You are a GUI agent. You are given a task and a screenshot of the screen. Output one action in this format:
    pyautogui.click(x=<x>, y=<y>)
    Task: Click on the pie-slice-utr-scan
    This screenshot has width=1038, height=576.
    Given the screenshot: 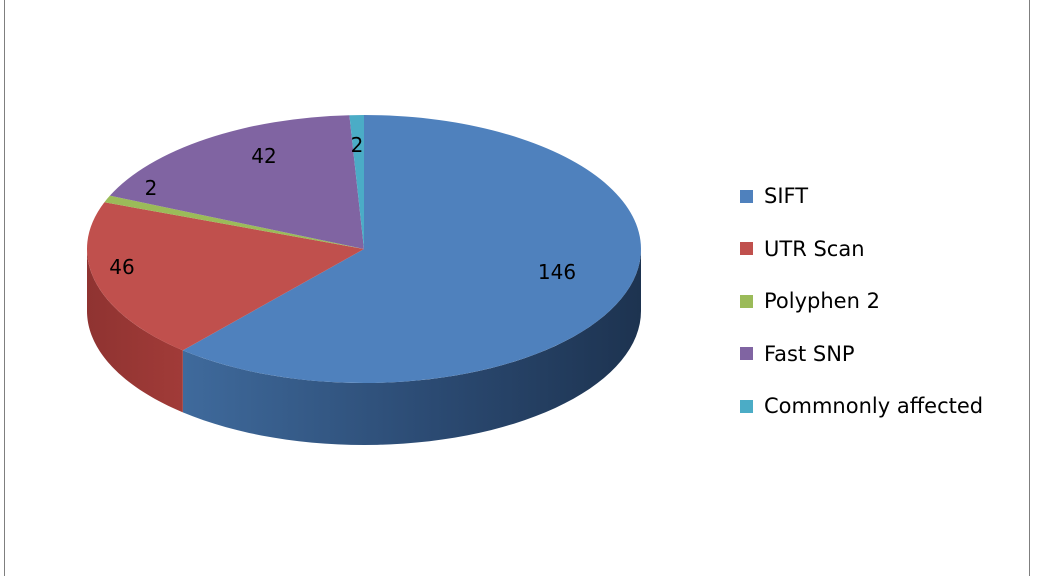 What is the action you would take?
    pyautogui.click(x=225, y=276)
    